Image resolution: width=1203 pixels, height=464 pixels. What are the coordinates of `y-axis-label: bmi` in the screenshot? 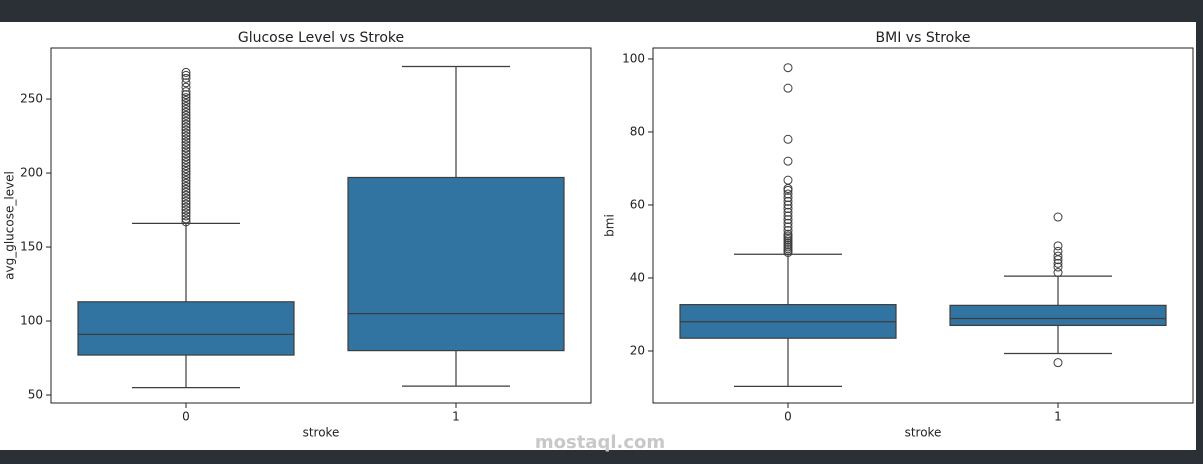 It's located at (610, 225).